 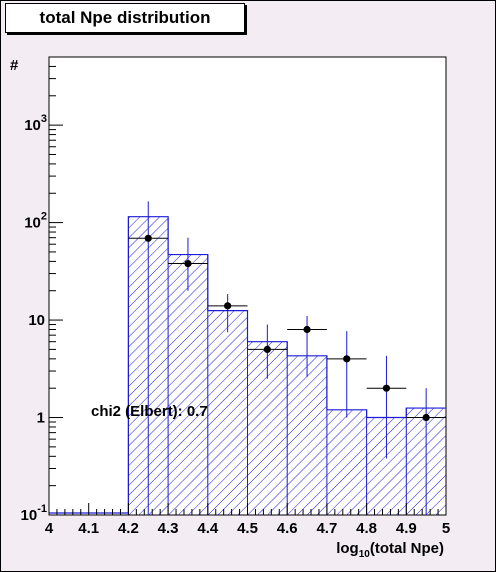 What do you see at coordinates (407, 548) in the screenshot?
I see `x-axis-label-rest: (total Npe)` at bounding box center [407, 548].